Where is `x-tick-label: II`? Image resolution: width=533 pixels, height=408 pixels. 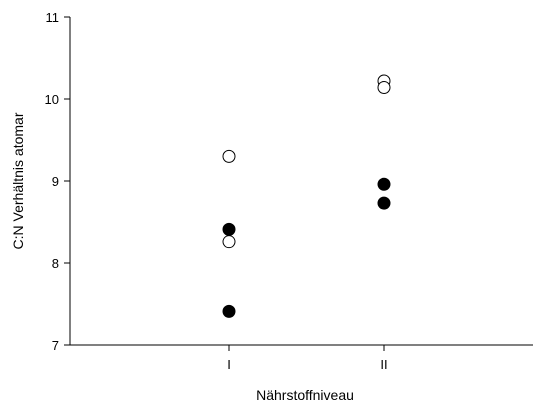 x-tick-label: II is located at coordinates (383, 364).